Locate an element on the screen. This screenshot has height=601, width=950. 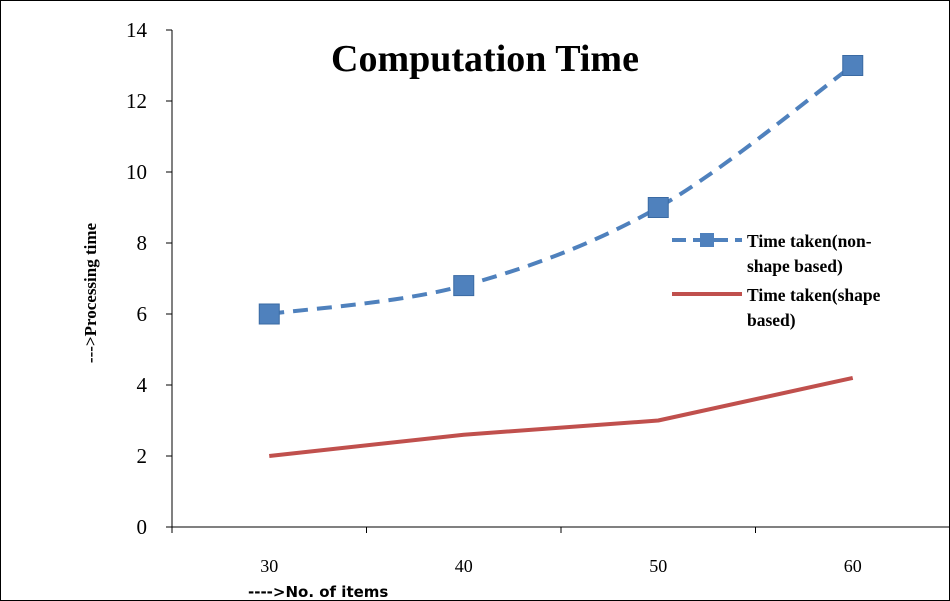
y-tick-label: 0 is located at coordinates (142, 527).